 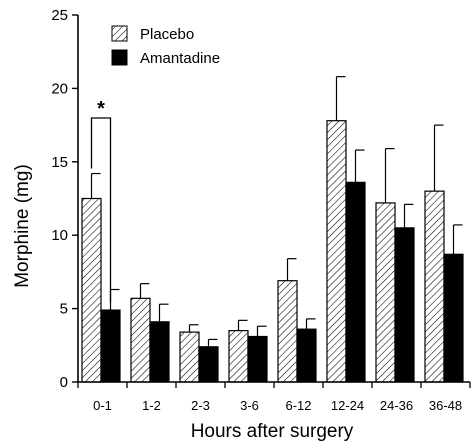 I want to click on legend-swatch-placebo, so click(x=119, y=33).